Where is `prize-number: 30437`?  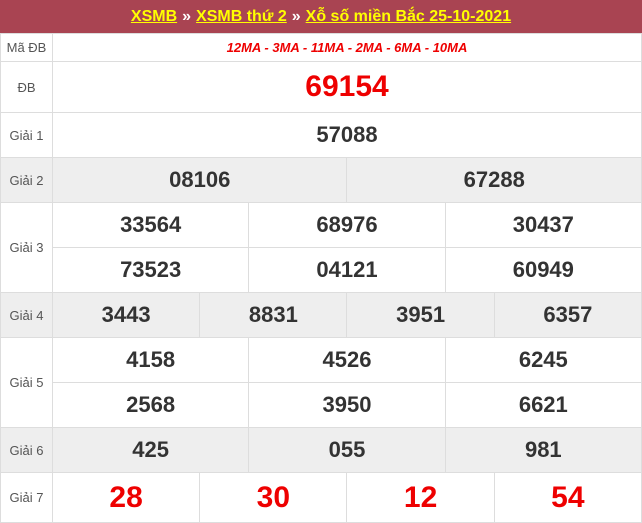 prize-number: 30437 is located at coordinates (543, 225).